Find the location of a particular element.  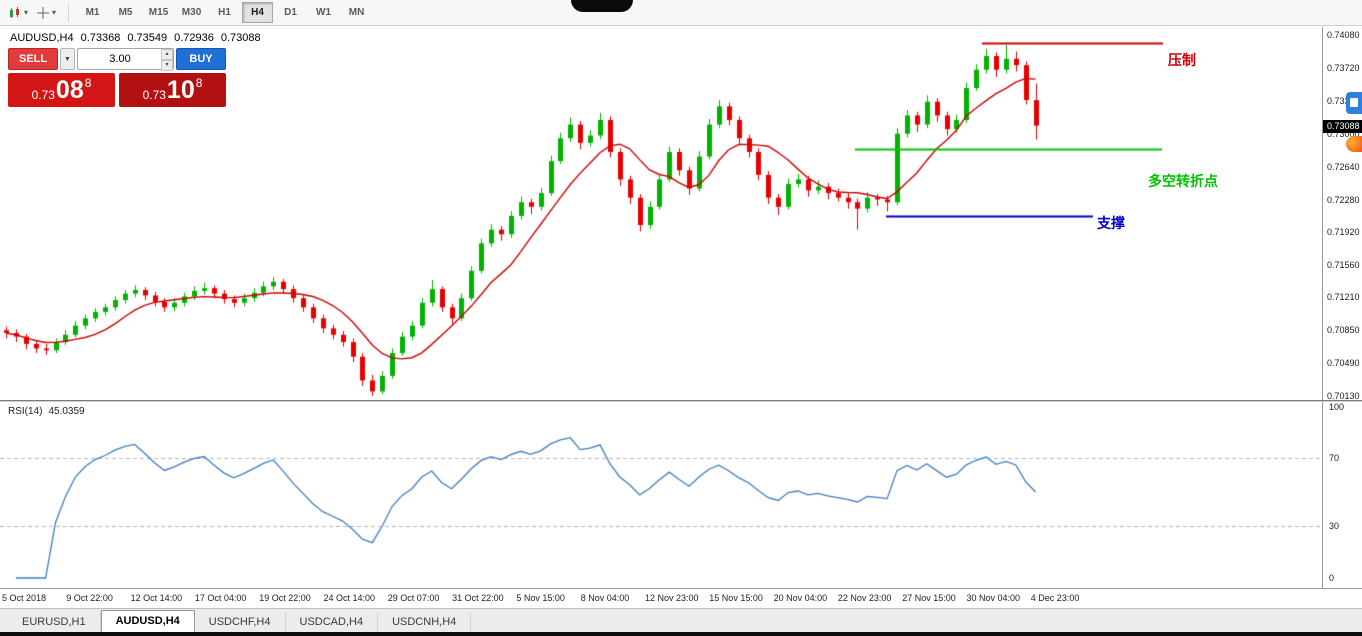

candlestick-chart-icon is located at coordinates (14, 12).